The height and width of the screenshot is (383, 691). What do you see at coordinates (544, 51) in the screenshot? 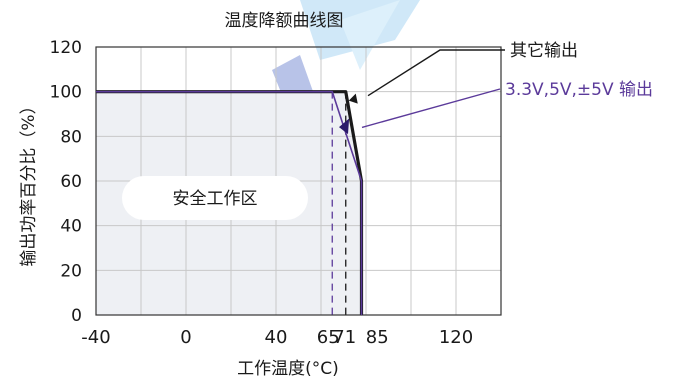
I see `legend-label-other: 其它输出` at bounding box center [544, 51].